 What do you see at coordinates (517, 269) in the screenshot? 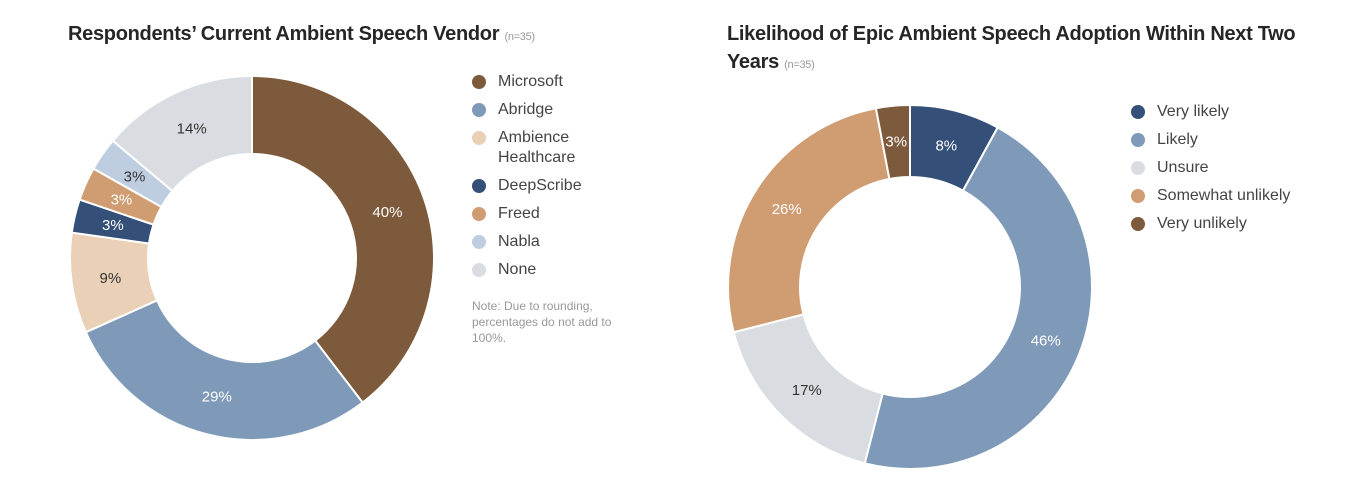
I see `legend-label: None` at bounding box center [517, 269].